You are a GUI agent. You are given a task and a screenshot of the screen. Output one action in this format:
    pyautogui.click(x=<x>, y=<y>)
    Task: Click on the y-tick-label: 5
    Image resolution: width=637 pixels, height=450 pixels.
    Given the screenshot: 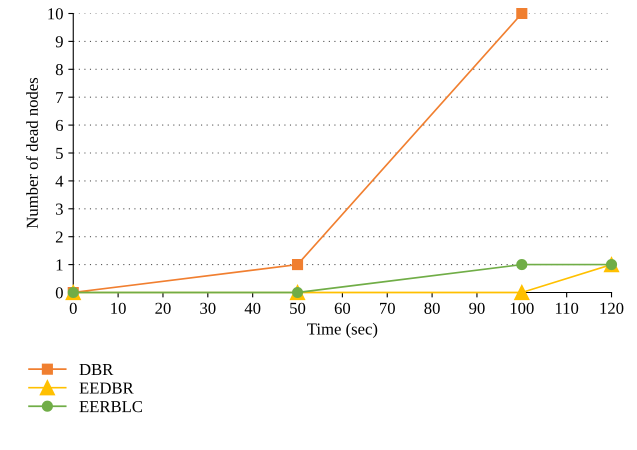 What is the action you would take?
    pyautogui.click(x=59, y=153)
    